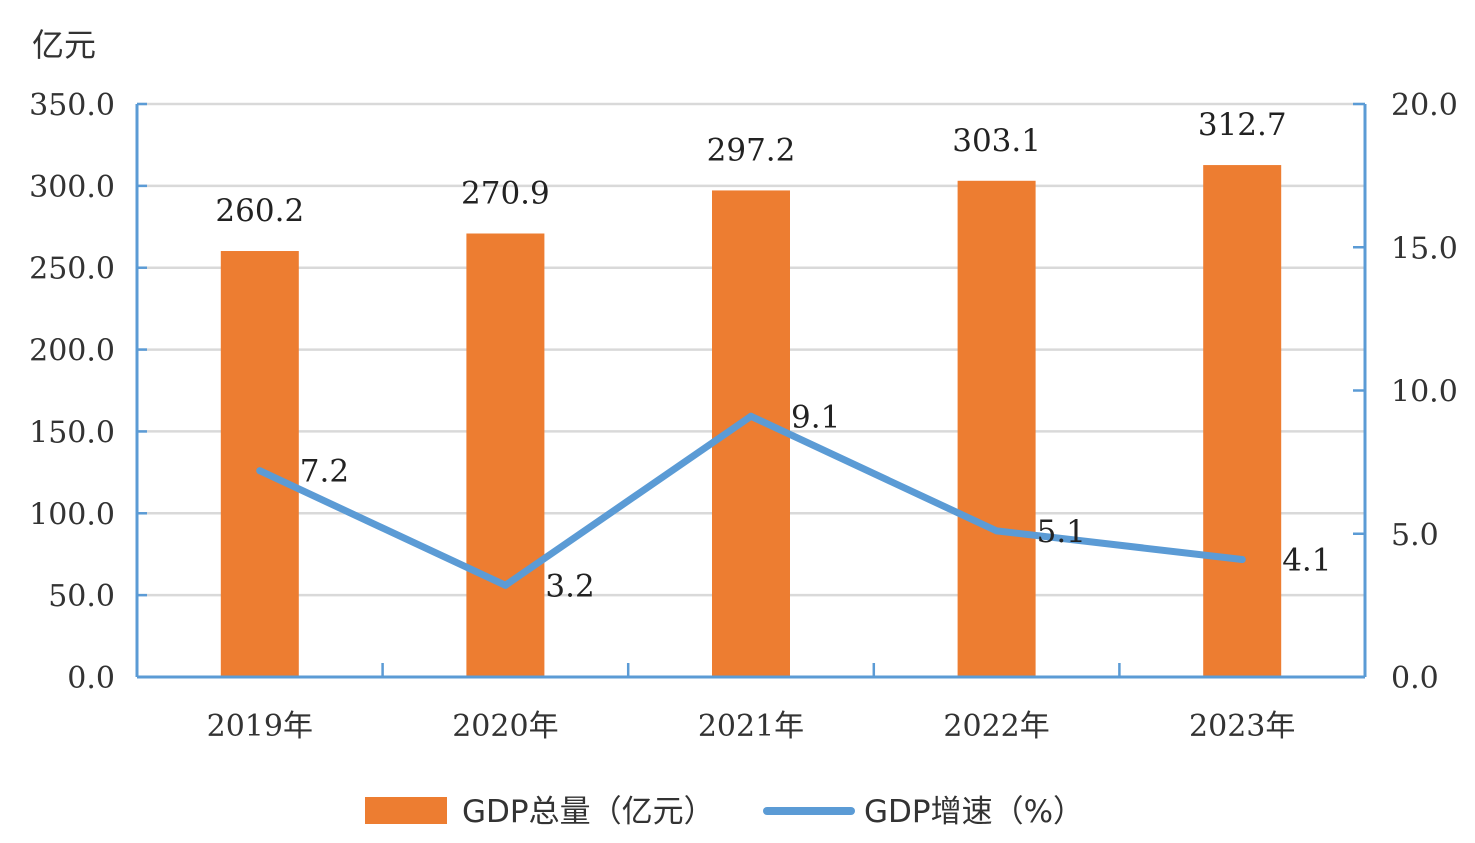 This screenshot has height=843, width=1475. Describe the element at coordinates (751, 150) in the screenshot. I see `bar-value-label: 297.2` at that location.